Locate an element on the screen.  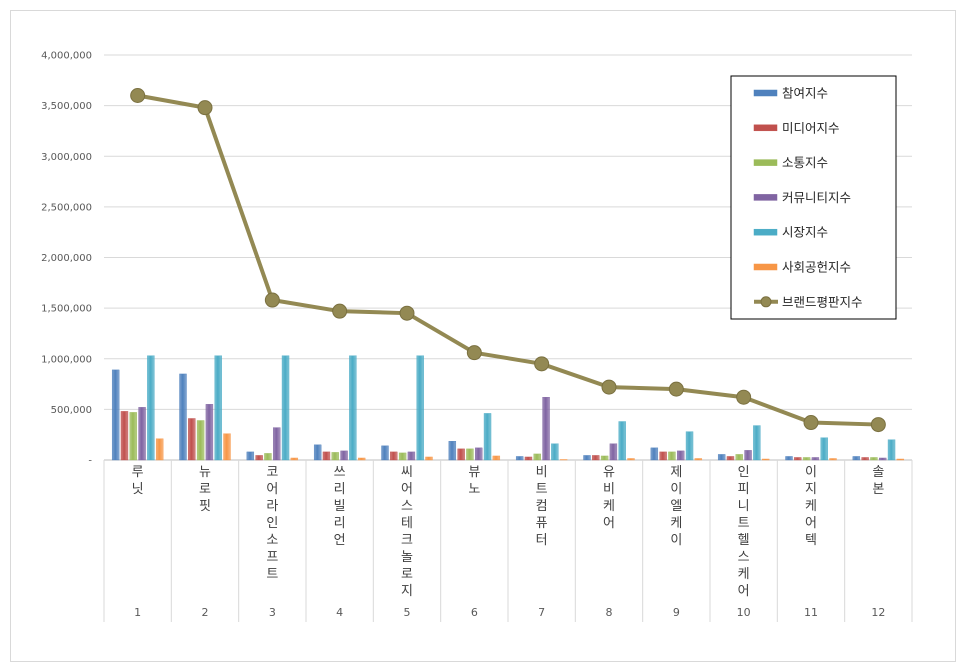
x-index-label: 6 is located at coordinates (474, 612).